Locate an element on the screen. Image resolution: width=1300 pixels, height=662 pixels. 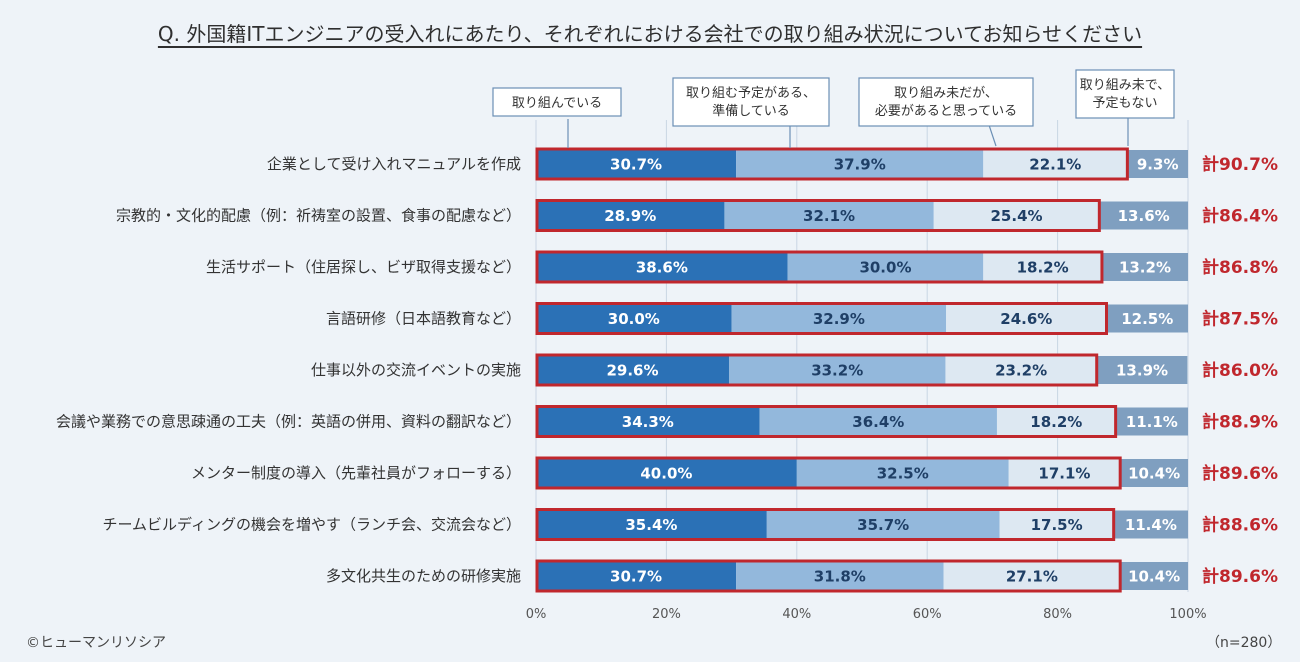
data-label: 32.5% is located at coordinates (903, 474).